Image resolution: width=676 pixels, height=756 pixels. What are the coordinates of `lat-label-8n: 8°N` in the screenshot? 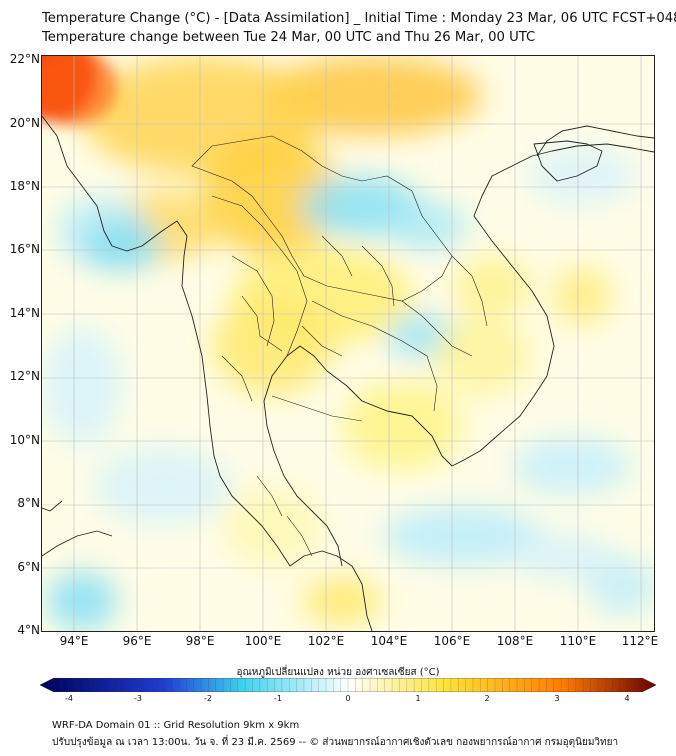 It's located at (28, 503).